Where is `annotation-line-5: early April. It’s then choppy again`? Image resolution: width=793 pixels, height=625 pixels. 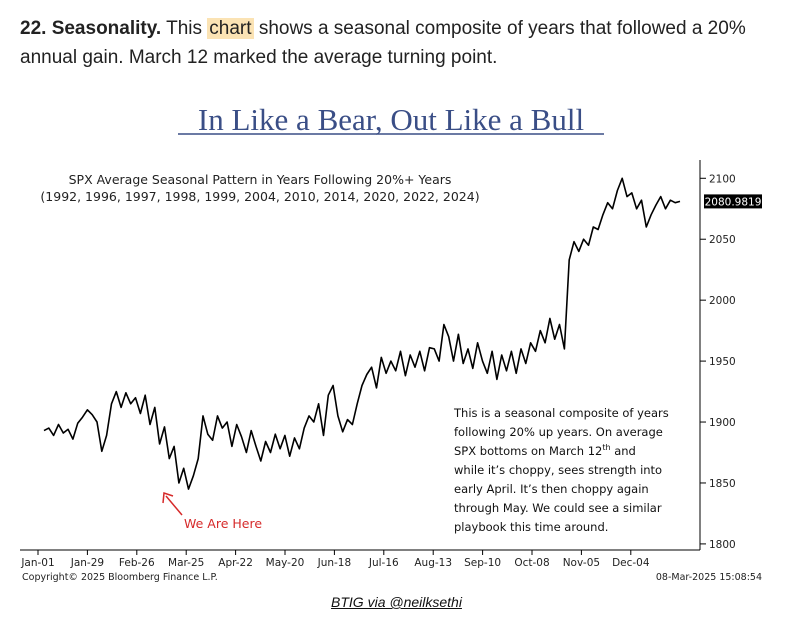
annotation-line-5: early April. It’s then choppy again is located at coordinates (551, 489).